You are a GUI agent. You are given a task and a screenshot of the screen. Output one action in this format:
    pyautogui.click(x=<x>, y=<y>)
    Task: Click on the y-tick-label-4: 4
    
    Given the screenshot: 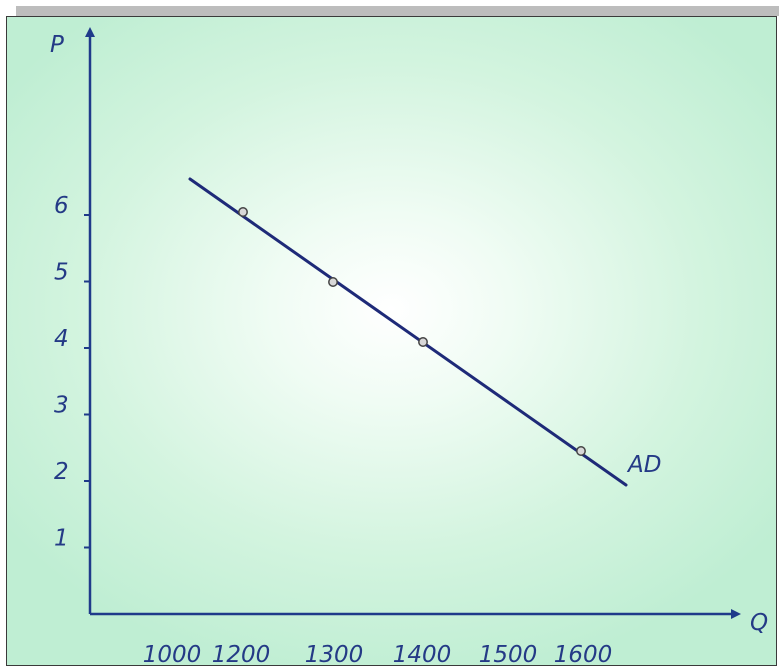 What is the action you would take?
    pyautogui.click(x=61, y=339)
    